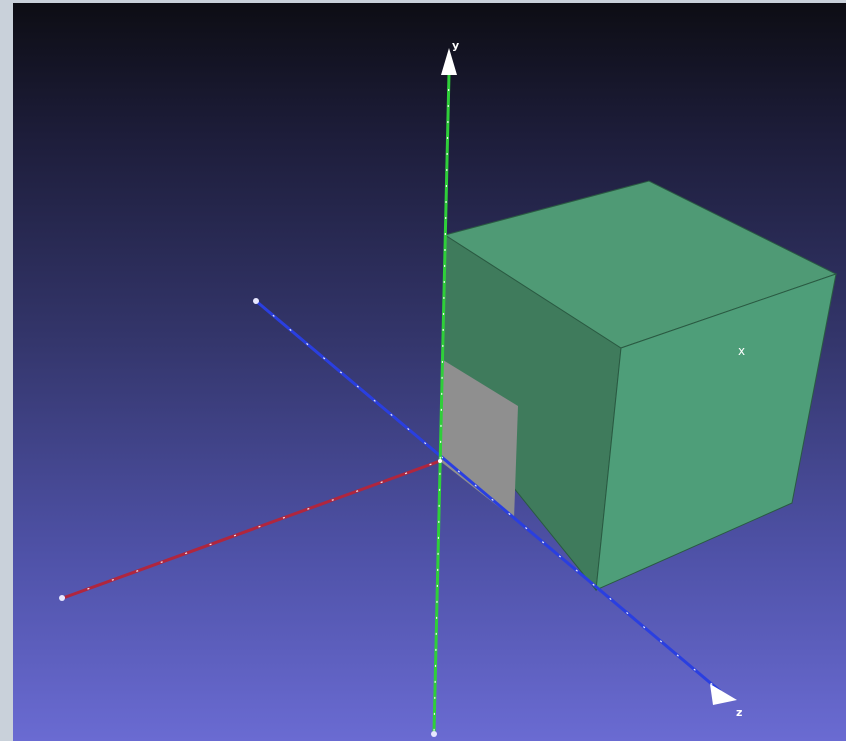 This screenshot has width=846, height=741. What do you see at coordinates (449, 61) in the screenshot?
I see `y-axis-arrowhead` at bounding box center [449, 61].